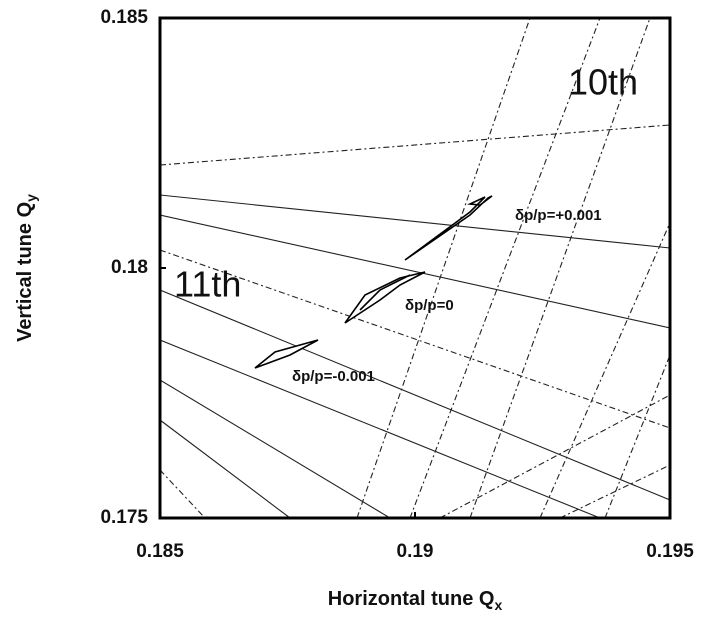  I want to click on annotation: 11th, so click(207, 284).